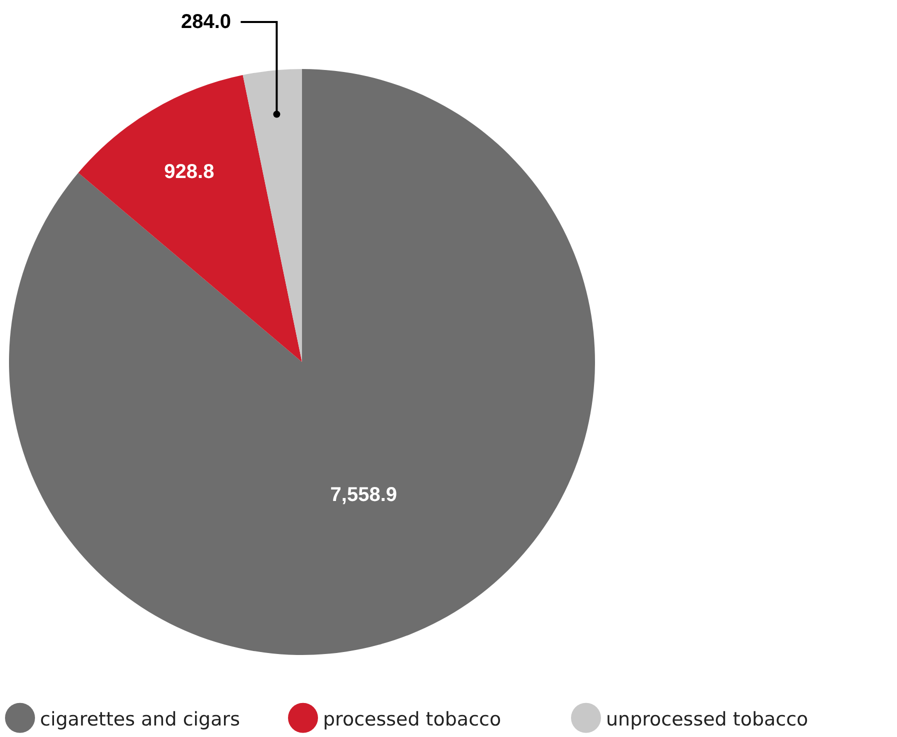  What do you see at coordinates (364, 495) in the screenshot?
I see `data-label: 7,558.9` at bounding box center [364, 495].